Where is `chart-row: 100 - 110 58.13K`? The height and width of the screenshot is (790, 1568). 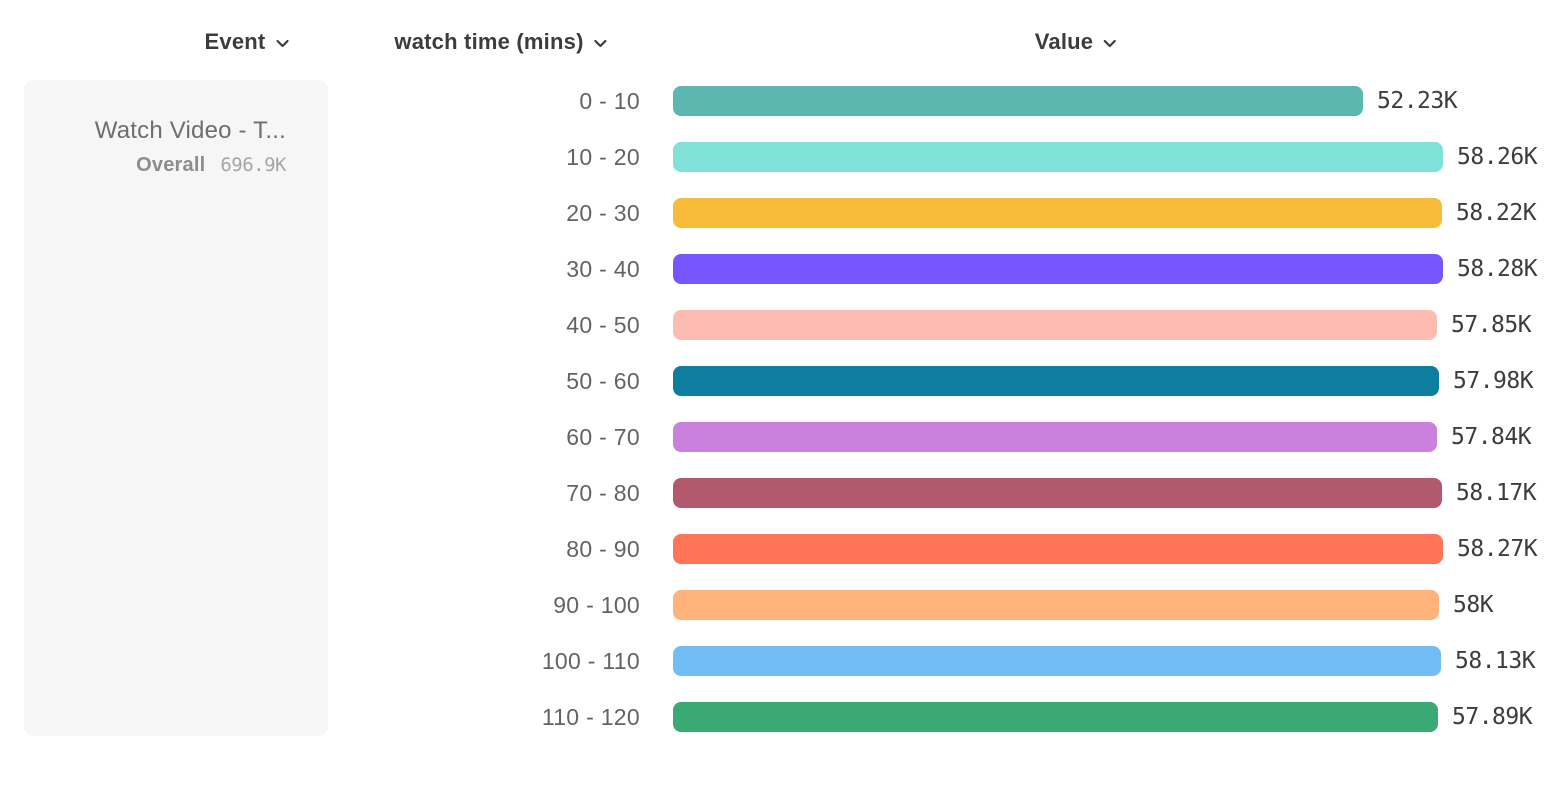 chart-row: 100 - 110 58.13K is located at coordinates (784, 661).